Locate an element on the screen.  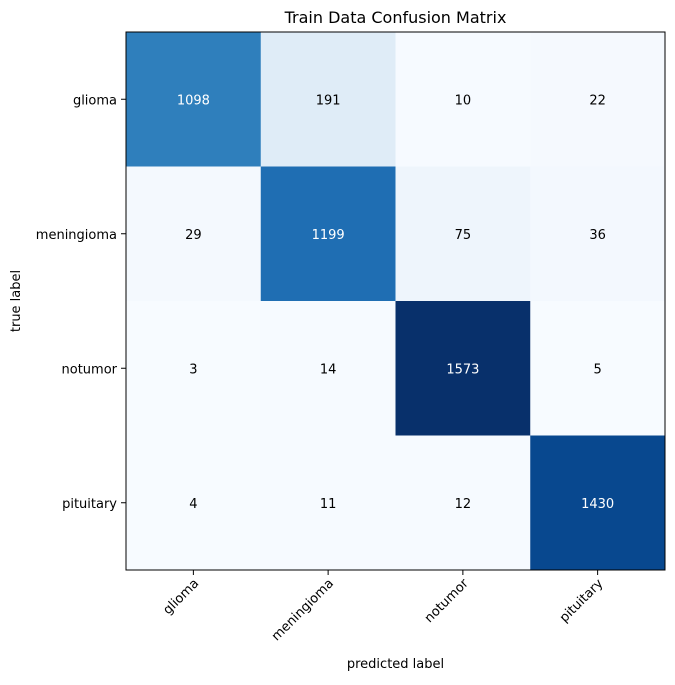
x-tick-label: notumor is located at coordinates (447, 601).